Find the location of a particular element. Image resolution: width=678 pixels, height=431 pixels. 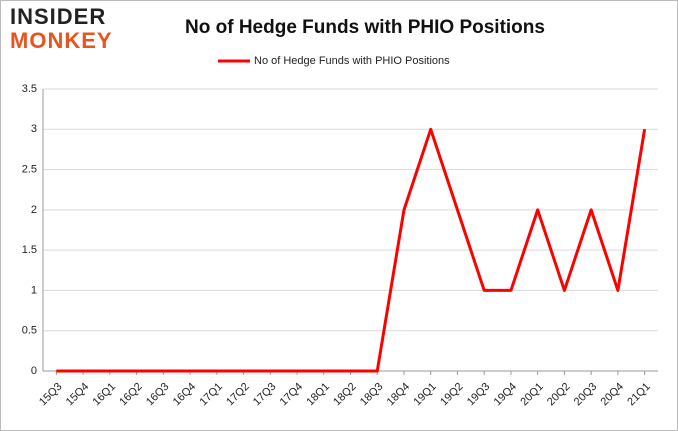

y-tick-label: 1 is located at coordinates (34, 290).